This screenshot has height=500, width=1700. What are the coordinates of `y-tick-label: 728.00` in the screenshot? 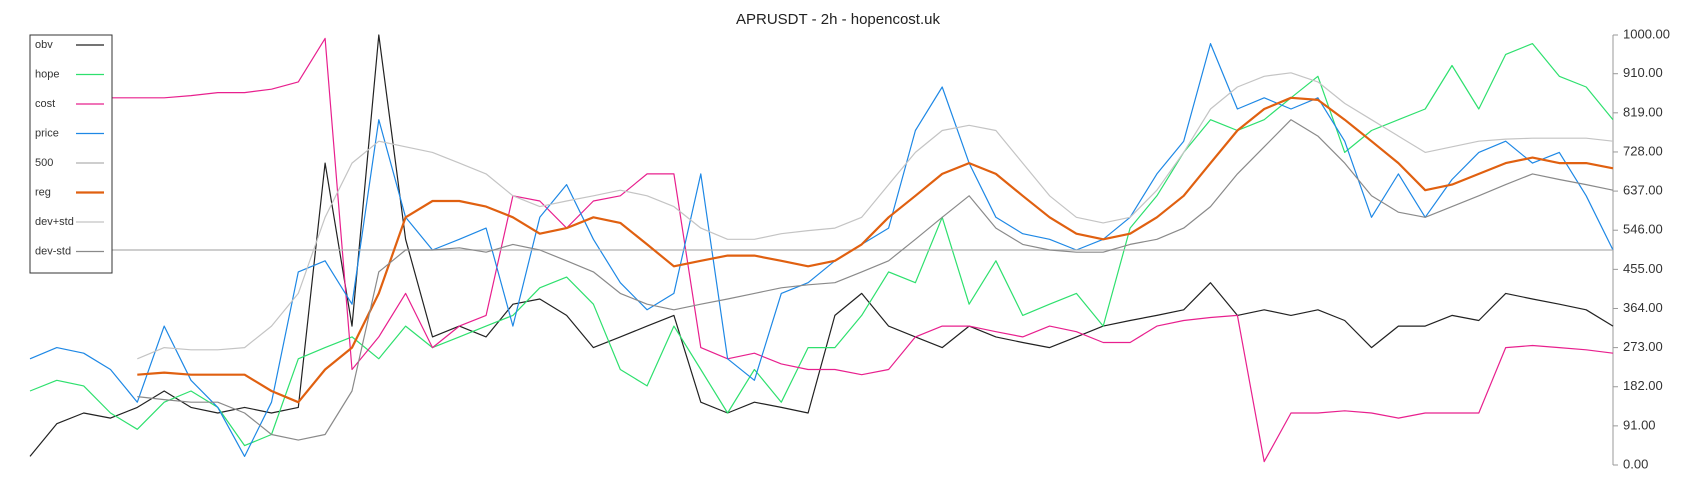 It's located at (1643, 150).